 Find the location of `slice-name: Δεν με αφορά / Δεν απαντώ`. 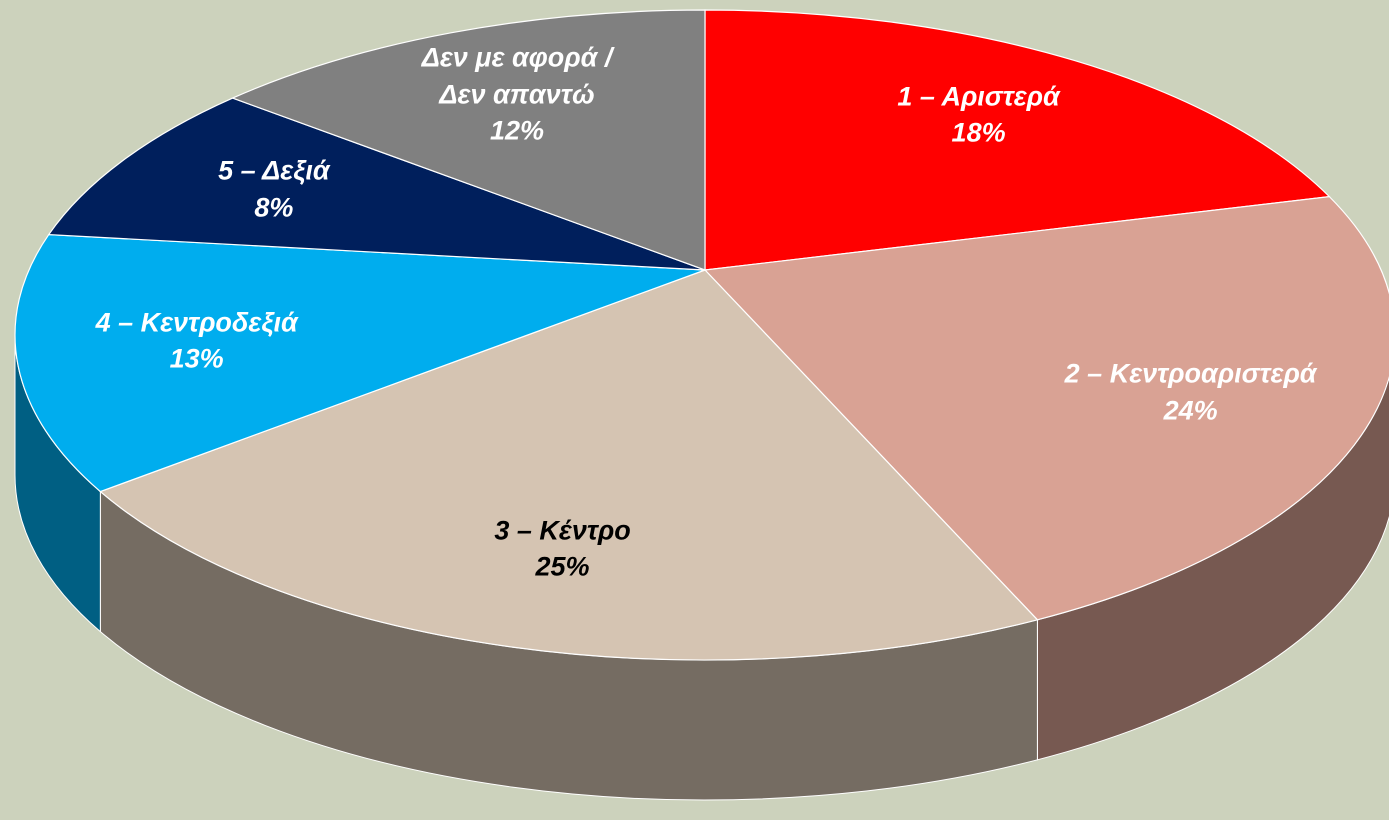

slice-name: Δεν με αφορά / Δεν απαντώ is located at coordinates (517, 76).